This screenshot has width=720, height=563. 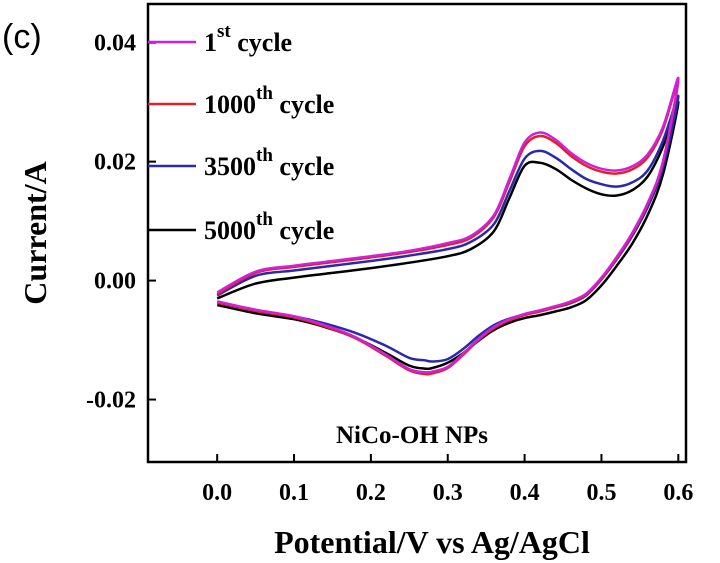 What do you see at coordinates (217, 493) in the screenshot?
I see `x-tick-label-0: 0.0` at bounding box center [217, 493].